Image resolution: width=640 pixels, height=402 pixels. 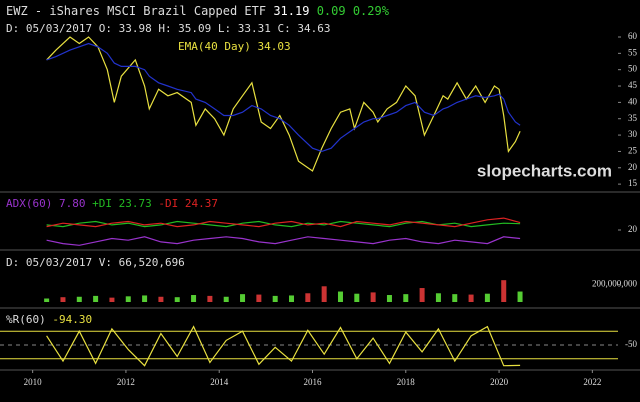 What do you see at coordinates (633, 134) in the screenshot?
I see `y-tick-label: 30` at bounding box center [633, 134].